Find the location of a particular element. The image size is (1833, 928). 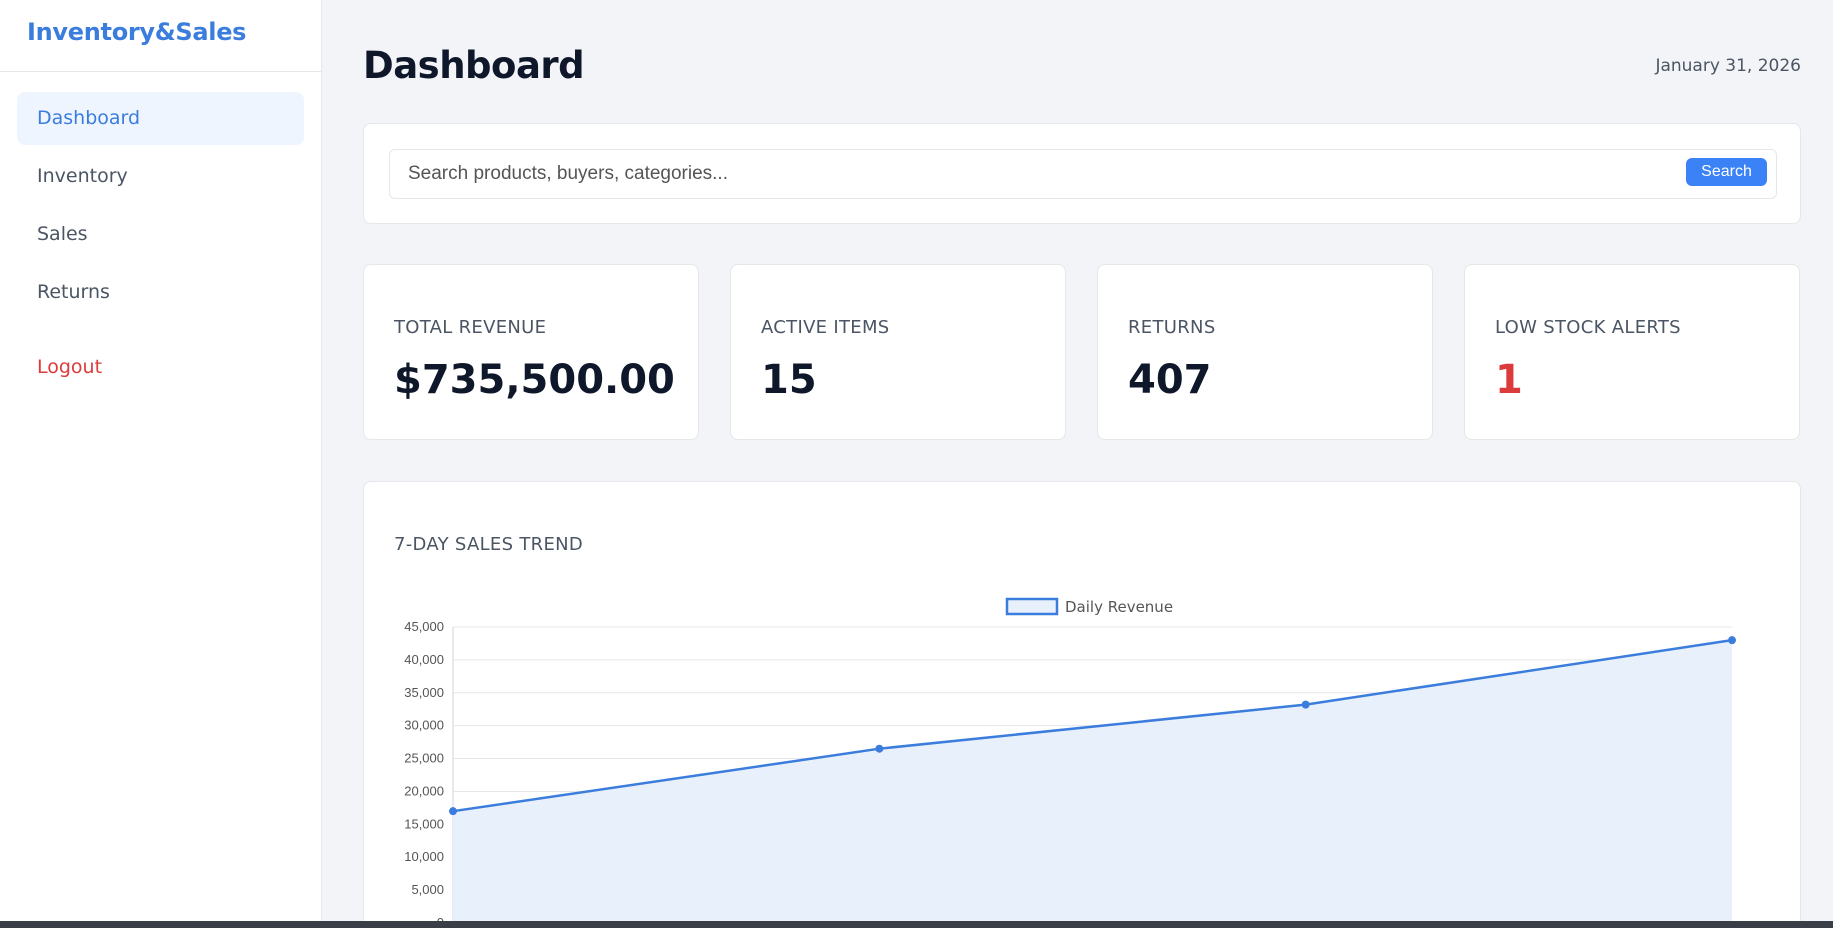

stat-value: 407 is located at coordinates (1170, 380).